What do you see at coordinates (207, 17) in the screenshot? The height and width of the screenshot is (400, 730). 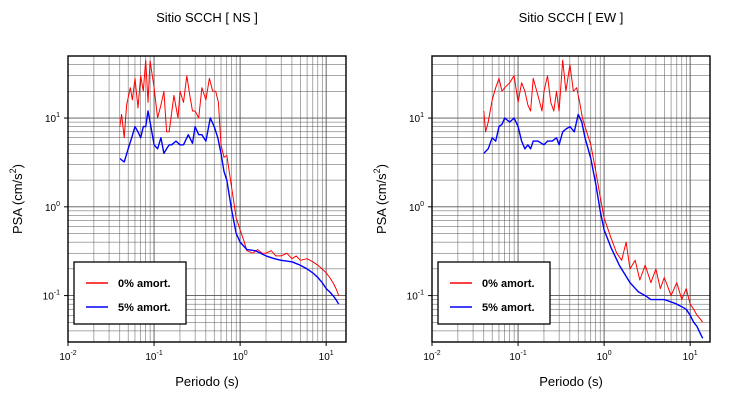 I see `chart-title: Sitio SCCH [ NS ]` at bounding box center [207, 17].